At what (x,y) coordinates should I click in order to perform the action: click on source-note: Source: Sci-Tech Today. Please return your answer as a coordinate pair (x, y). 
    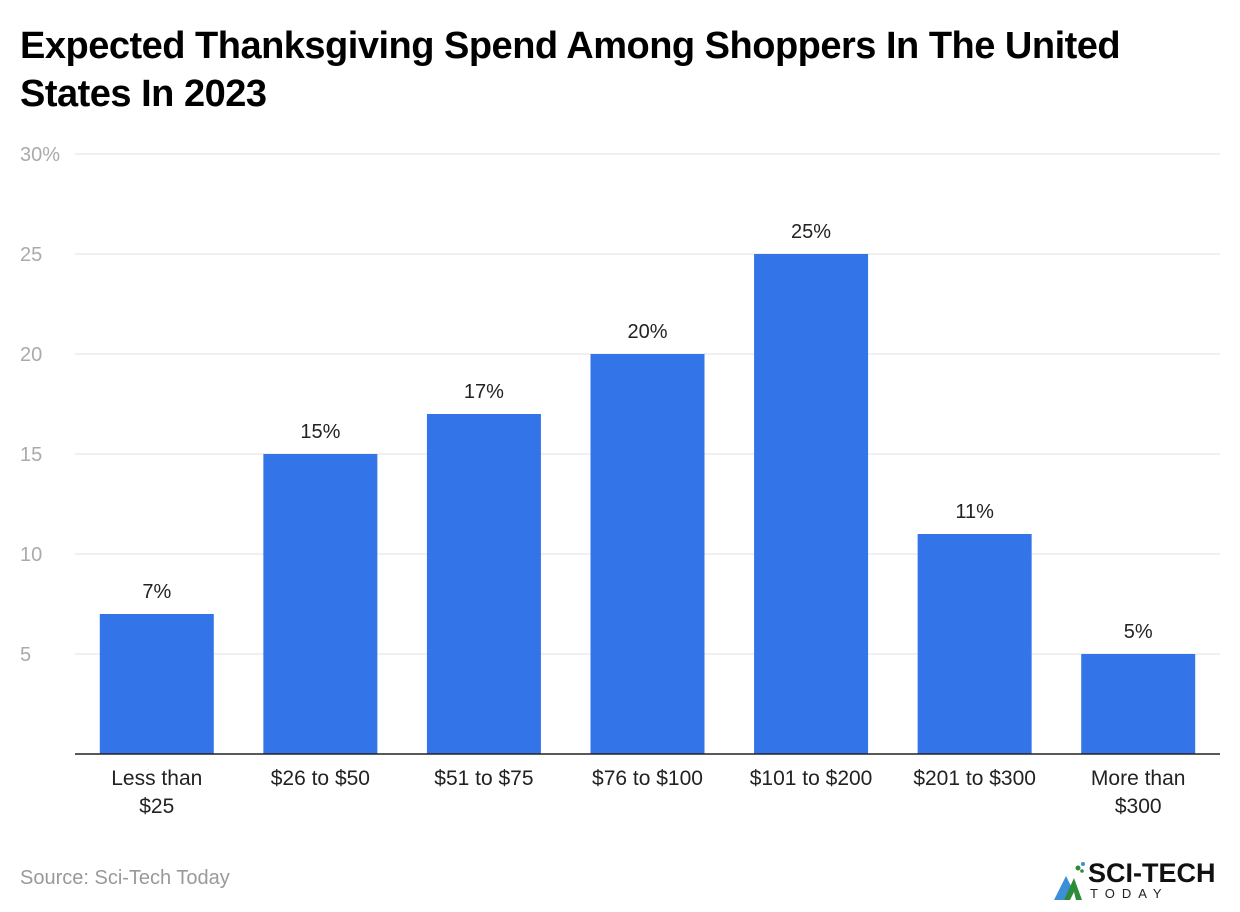
    Looking at the image, I should click on (125, 878).